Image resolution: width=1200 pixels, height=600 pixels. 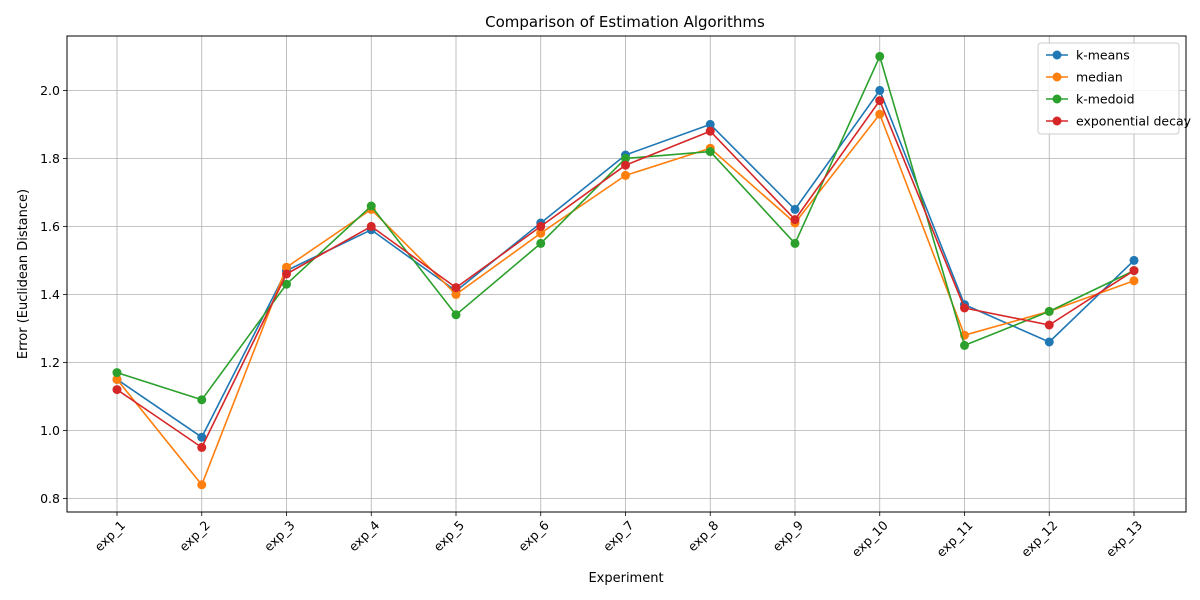 What do you see at coordinates (364, 535) in the screenshot?
I see `x-tick-label: exp_4` at bounding box center [364, 535].